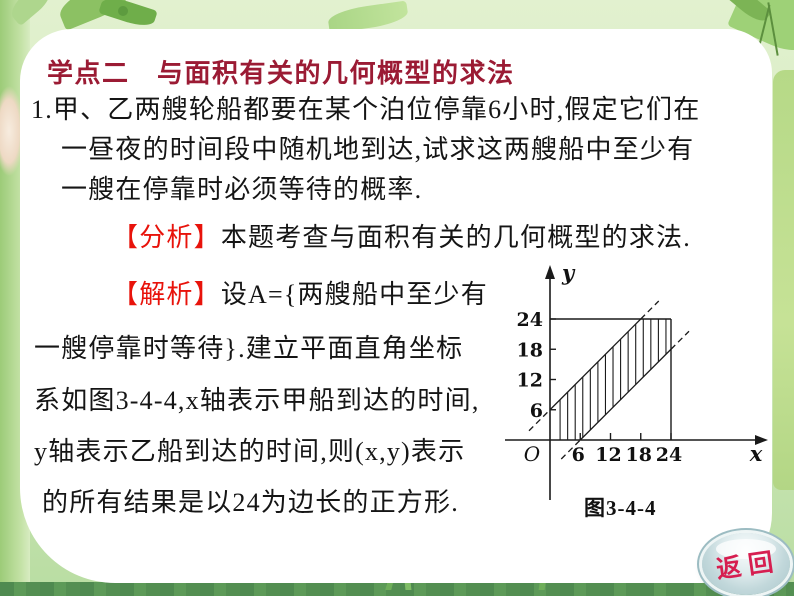 This screenshot has width=794, height=596. What do you see at coordinates (783, 280) in the screenshot?
I see `right-border-decoration` at bounding box center [783, 280].